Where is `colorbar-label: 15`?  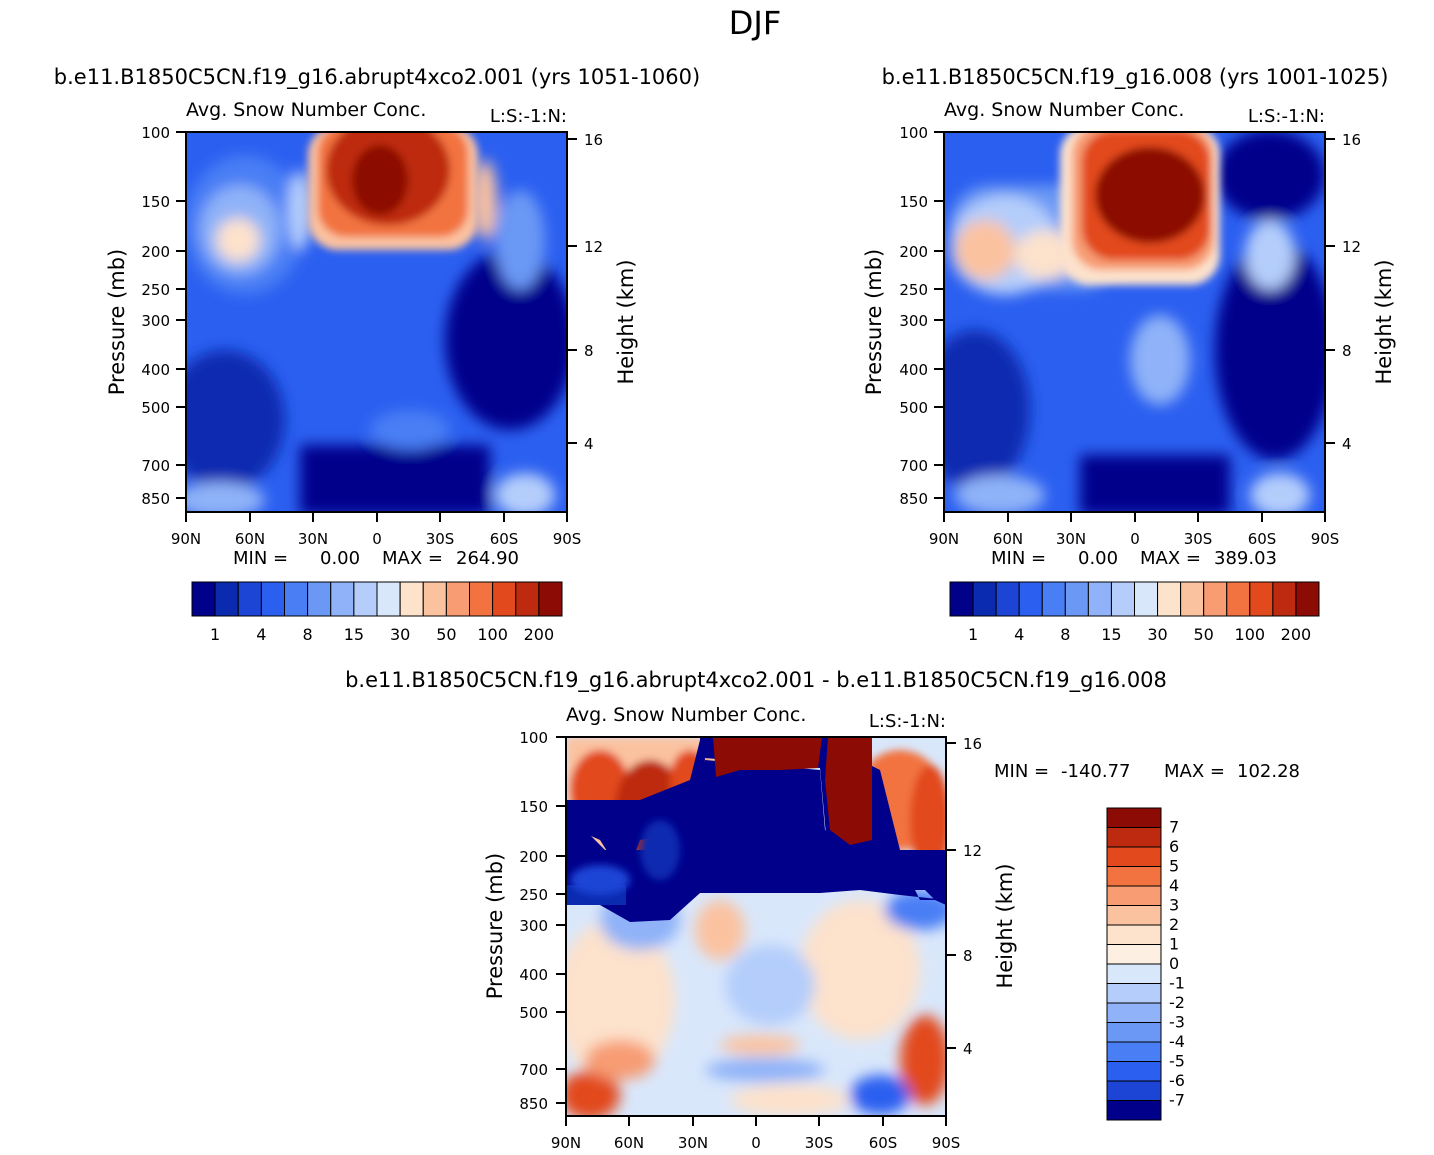
colorbar-label: 15 is located at coordinates (1111, 634).